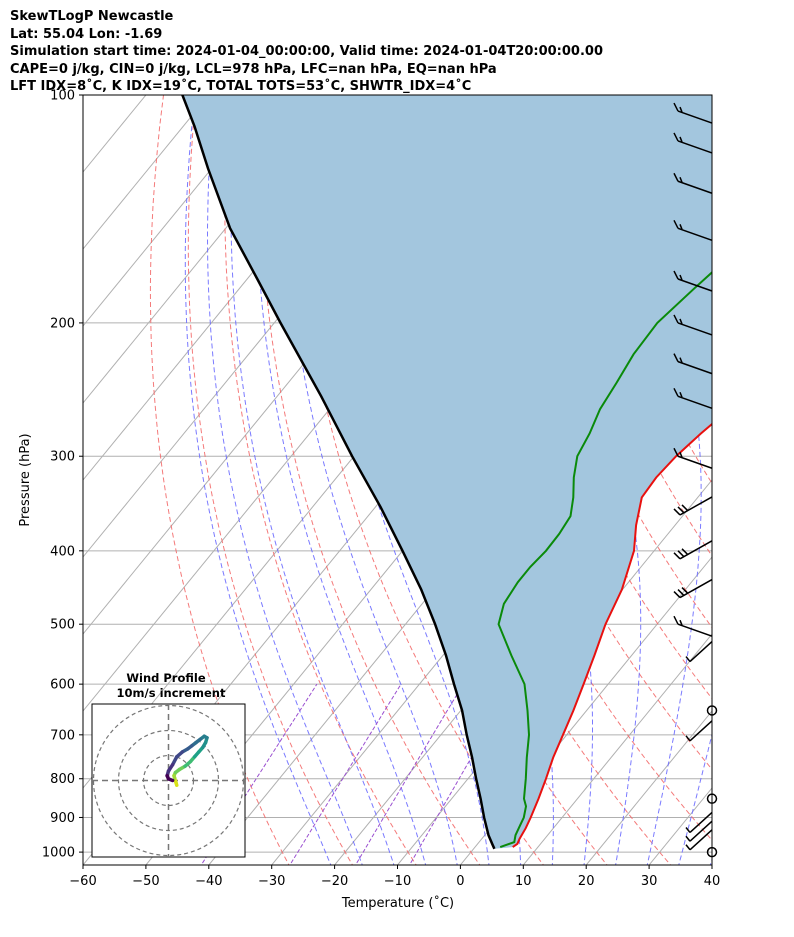 The height and width of the screenshot is (937, 794). What do you see at coordinates (25, 479) in the screenshot?
I see `y-axis-label: Pressure (hPa)` at bounding box center [25, 479].